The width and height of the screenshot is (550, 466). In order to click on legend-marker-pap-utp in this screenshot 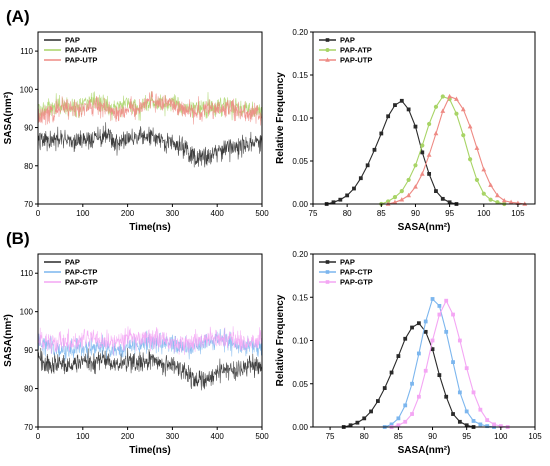, I will do `click(327, 59)`.